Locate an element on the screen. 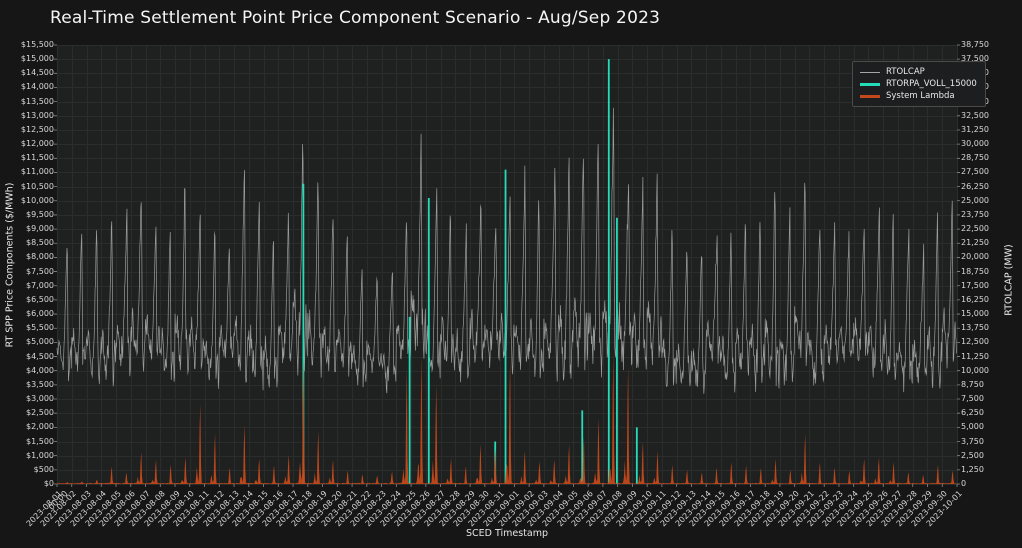  left-tick-label: $1,000 is located at coordinates (40, 455).